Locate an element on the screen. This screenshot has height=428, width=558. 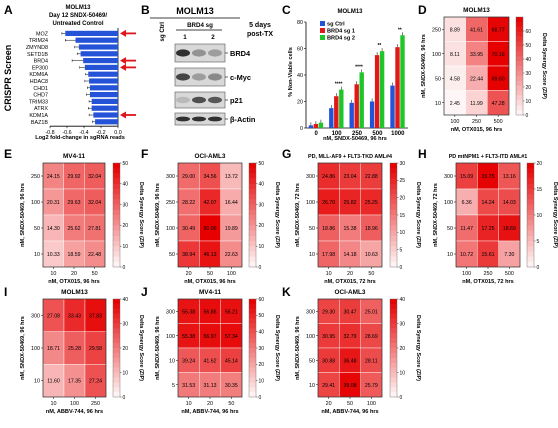
panel-letter-b: B is located at coordinates (145, 10).